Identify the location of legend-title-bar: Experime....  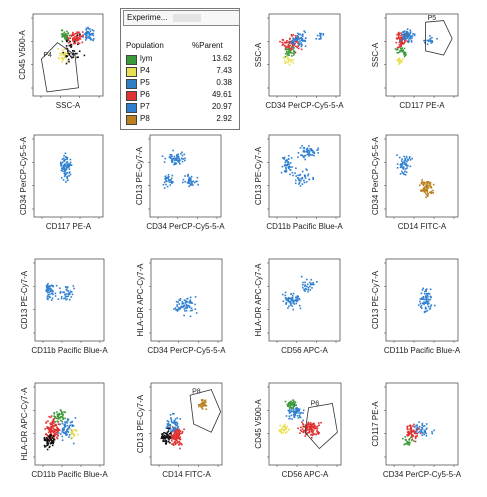
(181, 18).